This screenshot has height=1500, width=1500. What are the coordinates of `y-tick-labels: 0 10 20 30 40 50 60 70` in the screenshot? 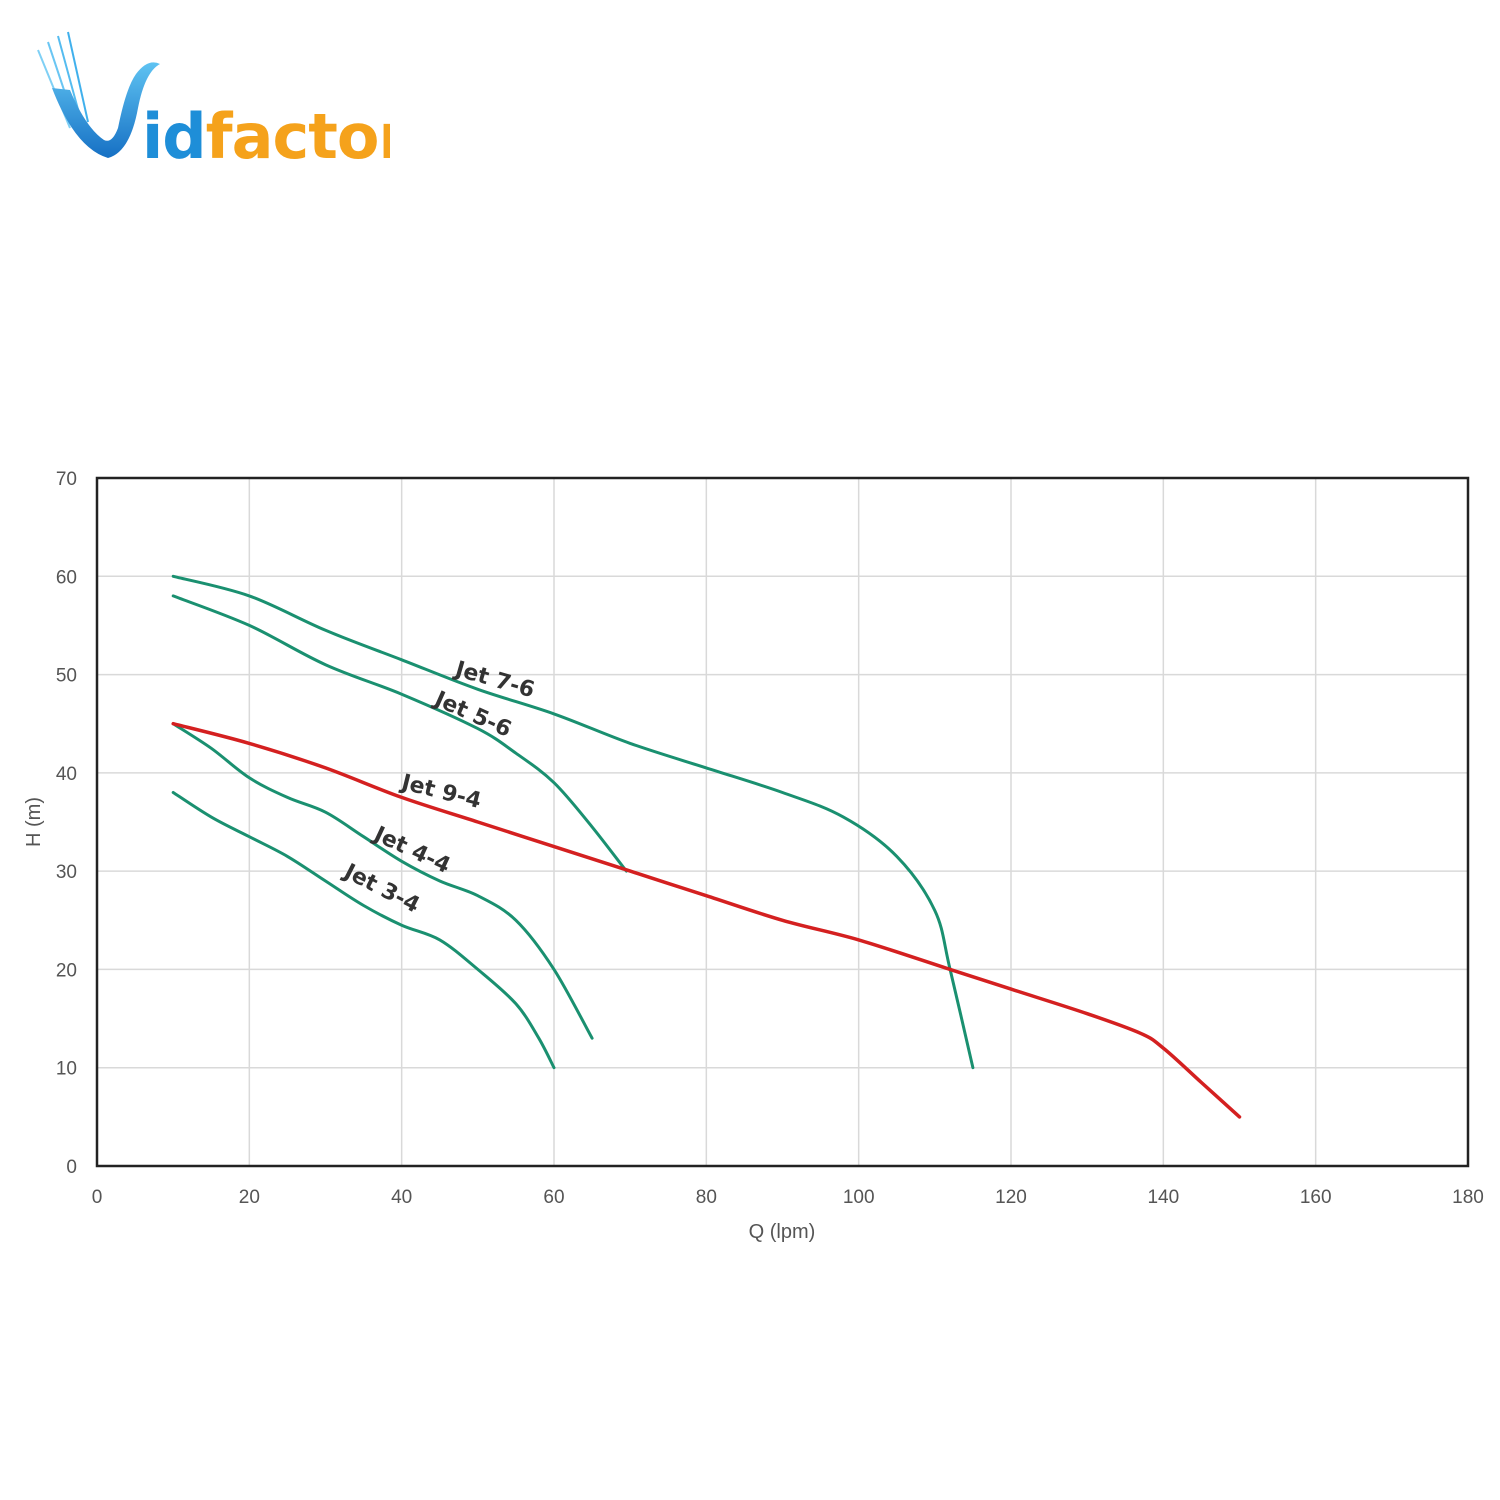 It's located at (66, 823).